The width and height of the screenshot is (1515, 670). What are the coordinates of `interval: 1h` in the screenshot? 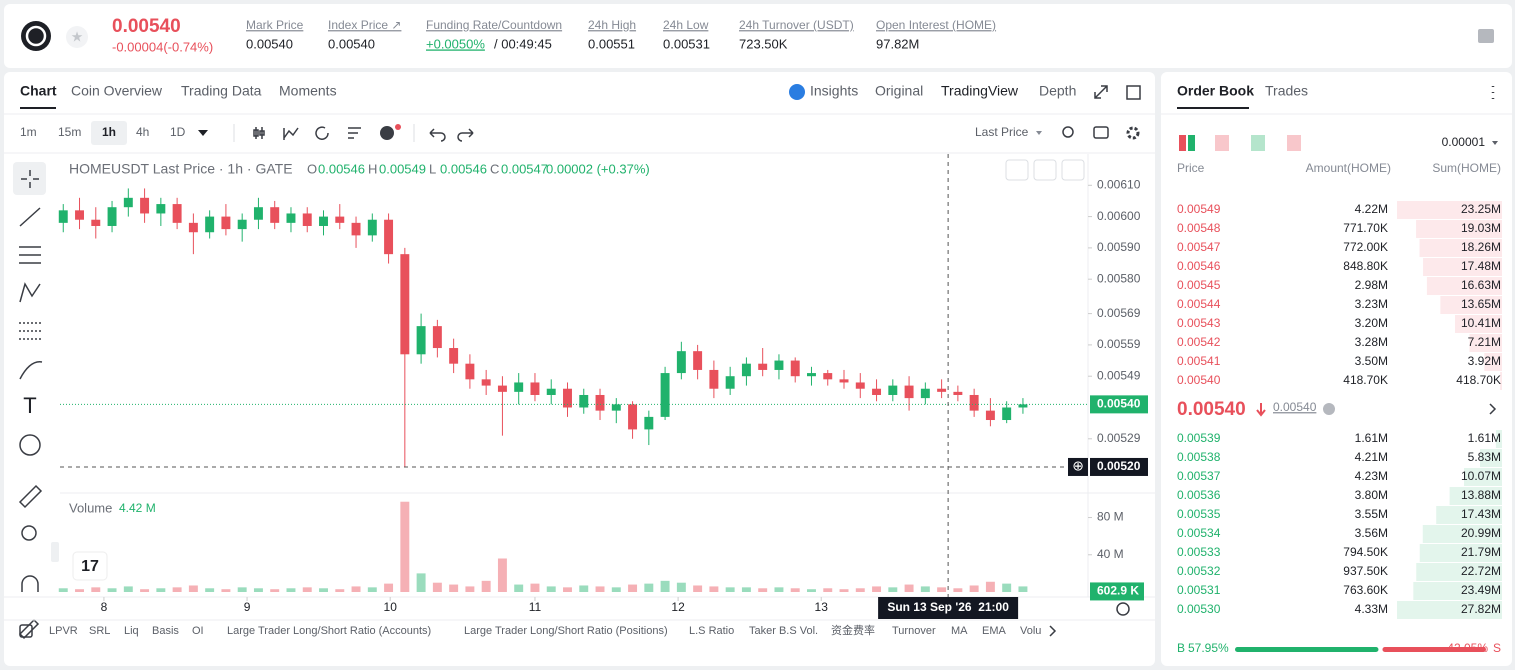 It's located at (109, 132).